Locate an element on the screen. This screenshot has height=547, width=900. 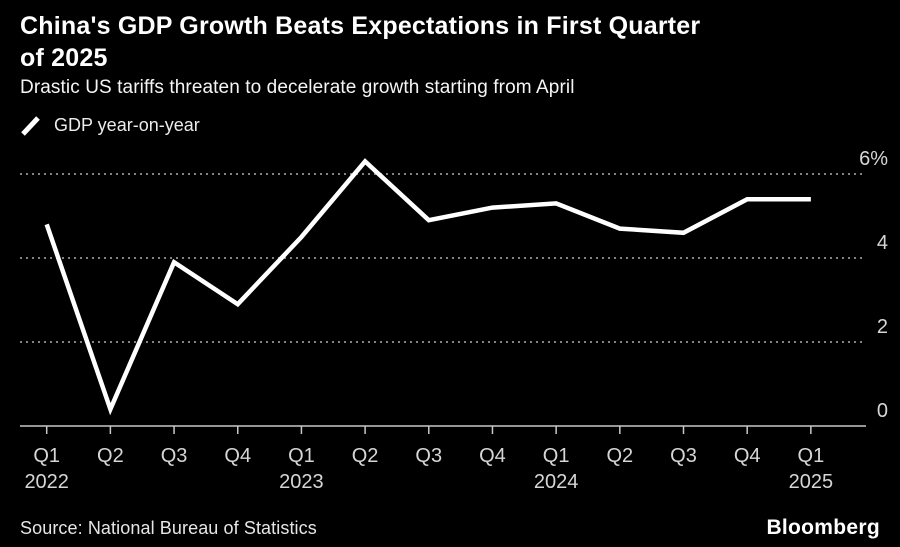
y-tick-label: 2 is located at coordinates (882, 327).